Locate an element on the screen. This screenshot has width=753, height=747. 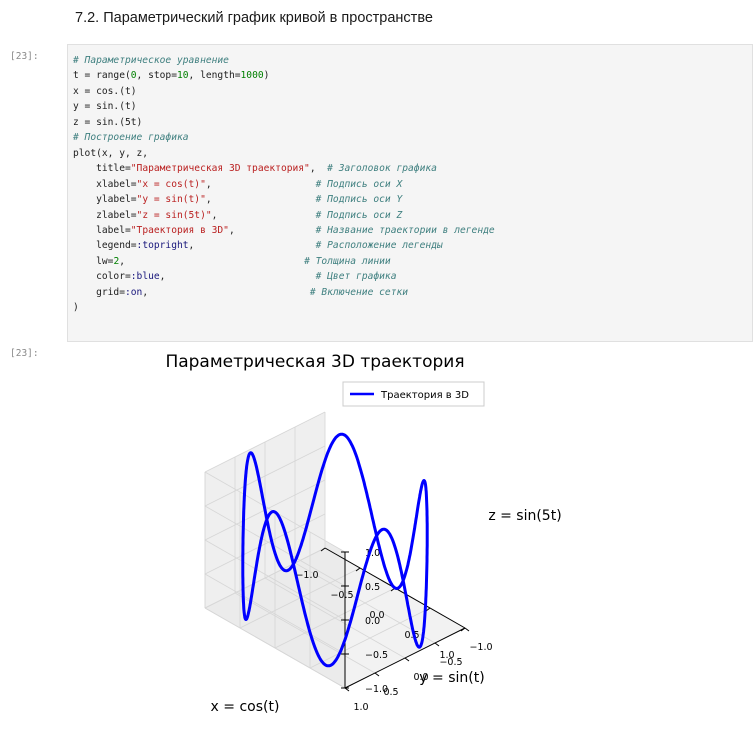
x-tick-label: 0.0 is located at coordinates (376, 615).